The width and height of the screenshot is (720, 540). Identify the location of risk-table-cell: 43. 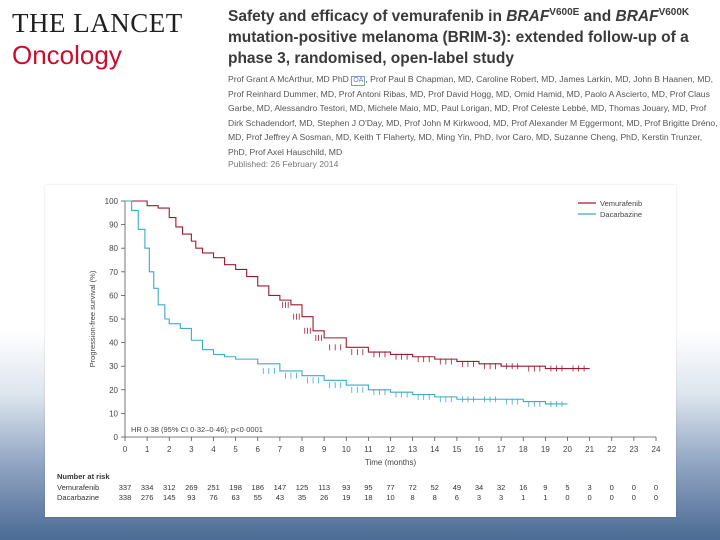
(280, 497).